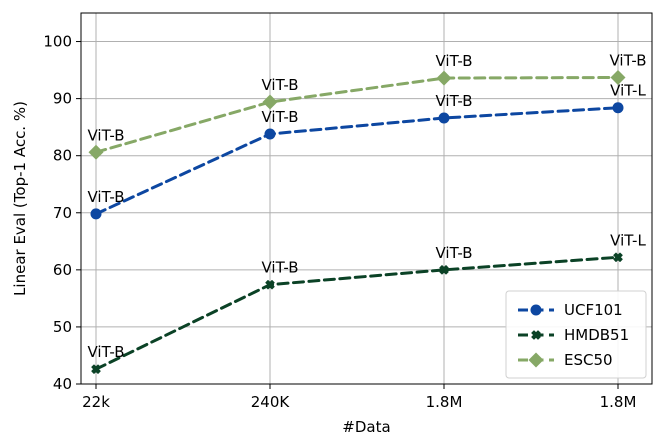  I want to click on legend-box, so click(576, 334).